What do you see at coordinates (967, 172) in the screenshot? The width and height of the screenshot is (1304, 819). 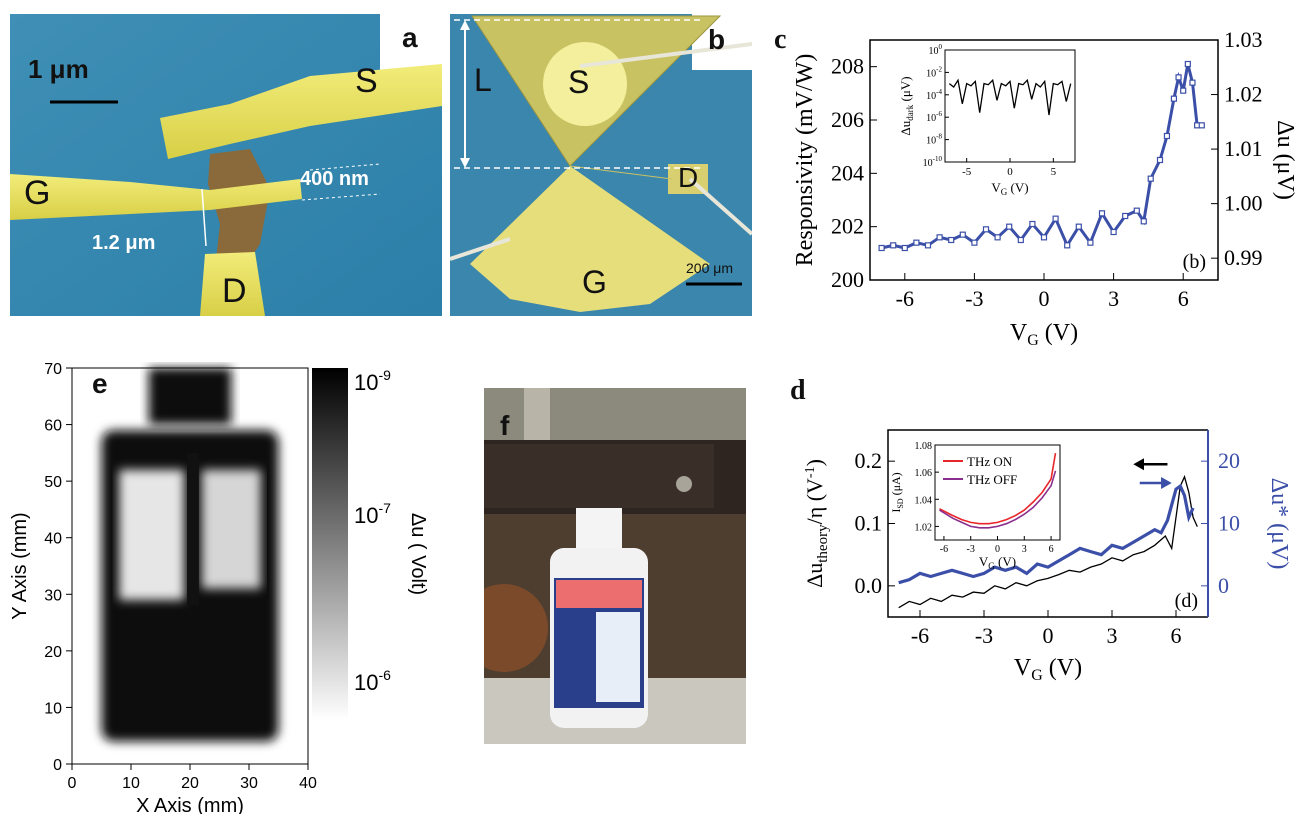 I see `inset-x-tick-label-c: -5` at bounding box center [967, 172].